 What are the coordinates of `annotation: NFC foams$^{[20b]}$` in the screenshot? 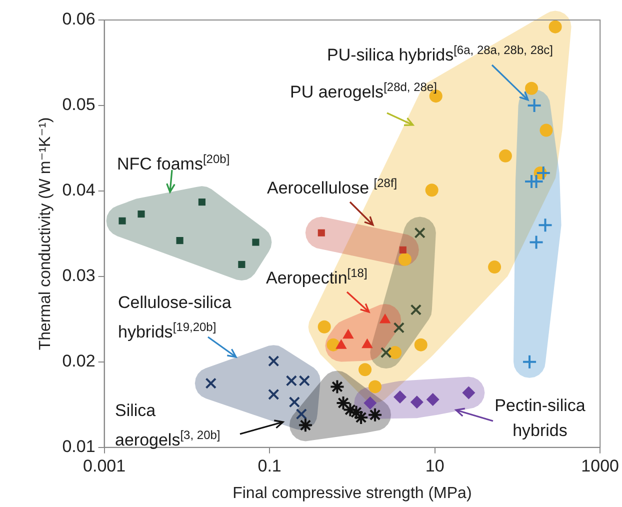 It's located at (173, 163).